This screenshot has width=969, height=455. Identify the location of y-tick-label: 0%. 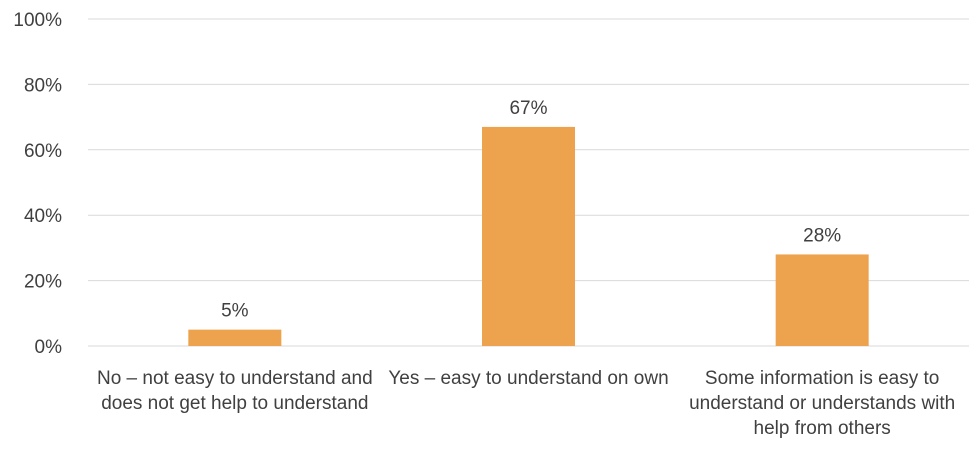
(49, 347).